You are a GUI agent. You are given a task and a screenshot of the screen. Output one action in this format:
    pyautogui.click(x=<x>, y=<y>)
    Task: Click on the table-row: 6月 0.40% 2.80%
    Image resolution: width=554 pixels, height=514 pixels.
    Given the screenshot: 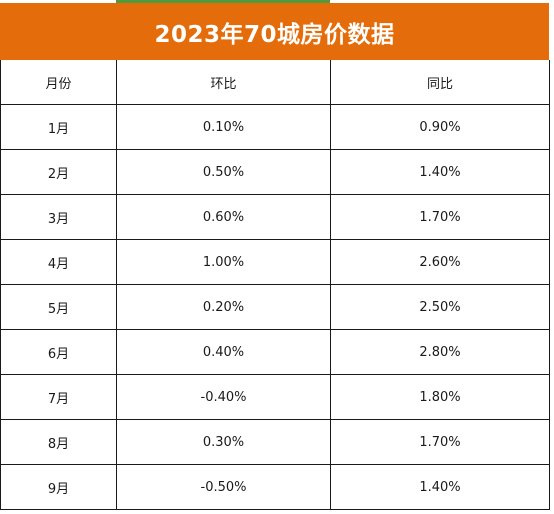 What is the action you would take?
    pyautogui.click(x=275, y=352)
    